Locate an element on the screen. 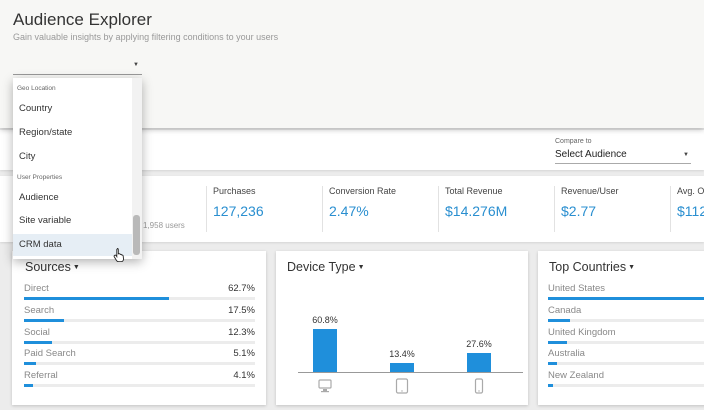 The height and width of the screenshot is (410, 704). metric-value: 127,236 is located at coordinates (238, 211).